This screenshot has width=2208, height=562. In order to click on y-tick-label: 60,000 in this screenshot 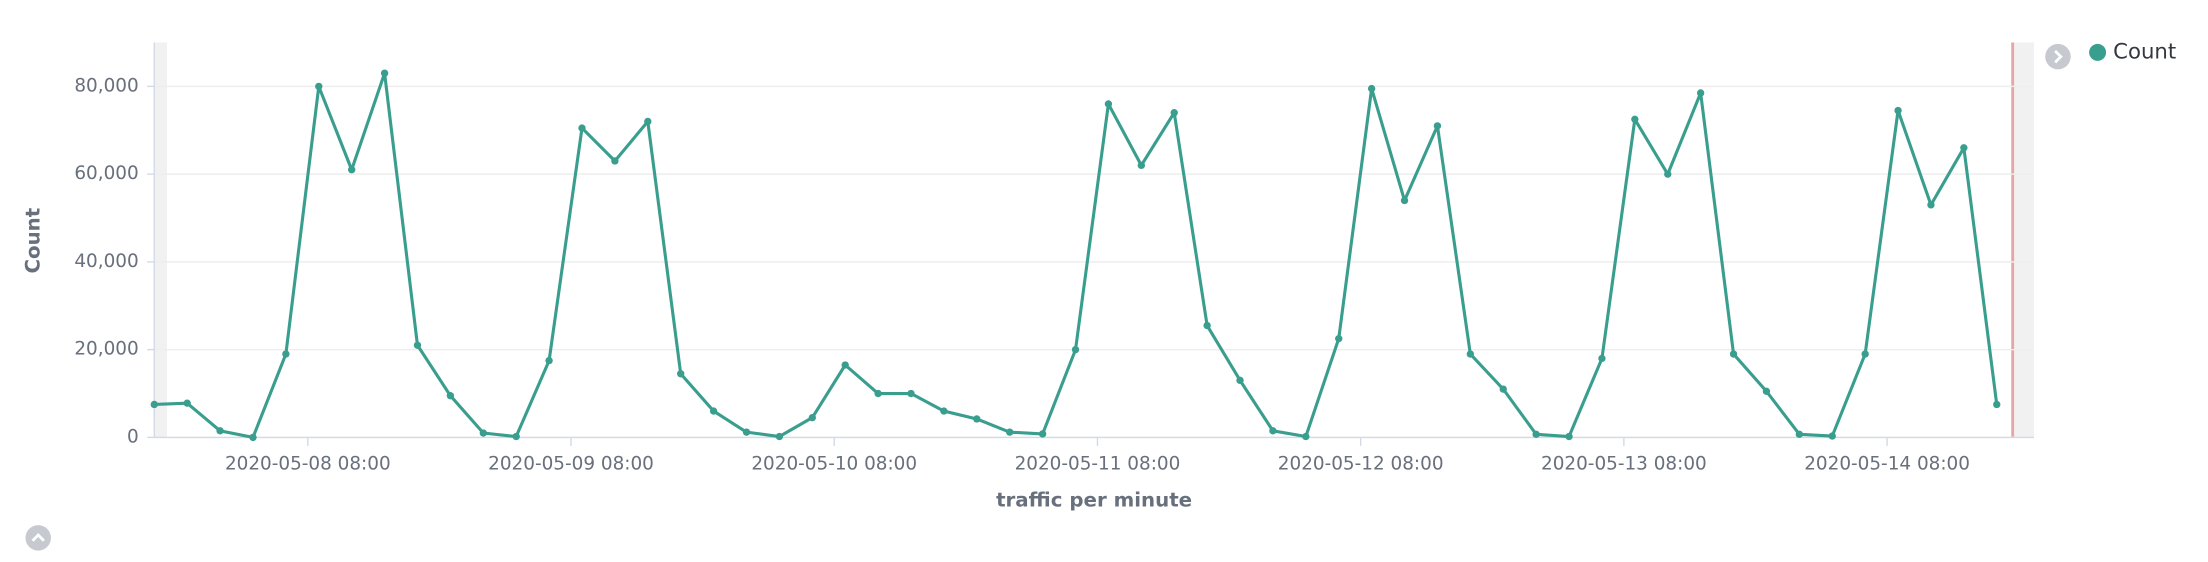, I will do `click(106, 173)`.